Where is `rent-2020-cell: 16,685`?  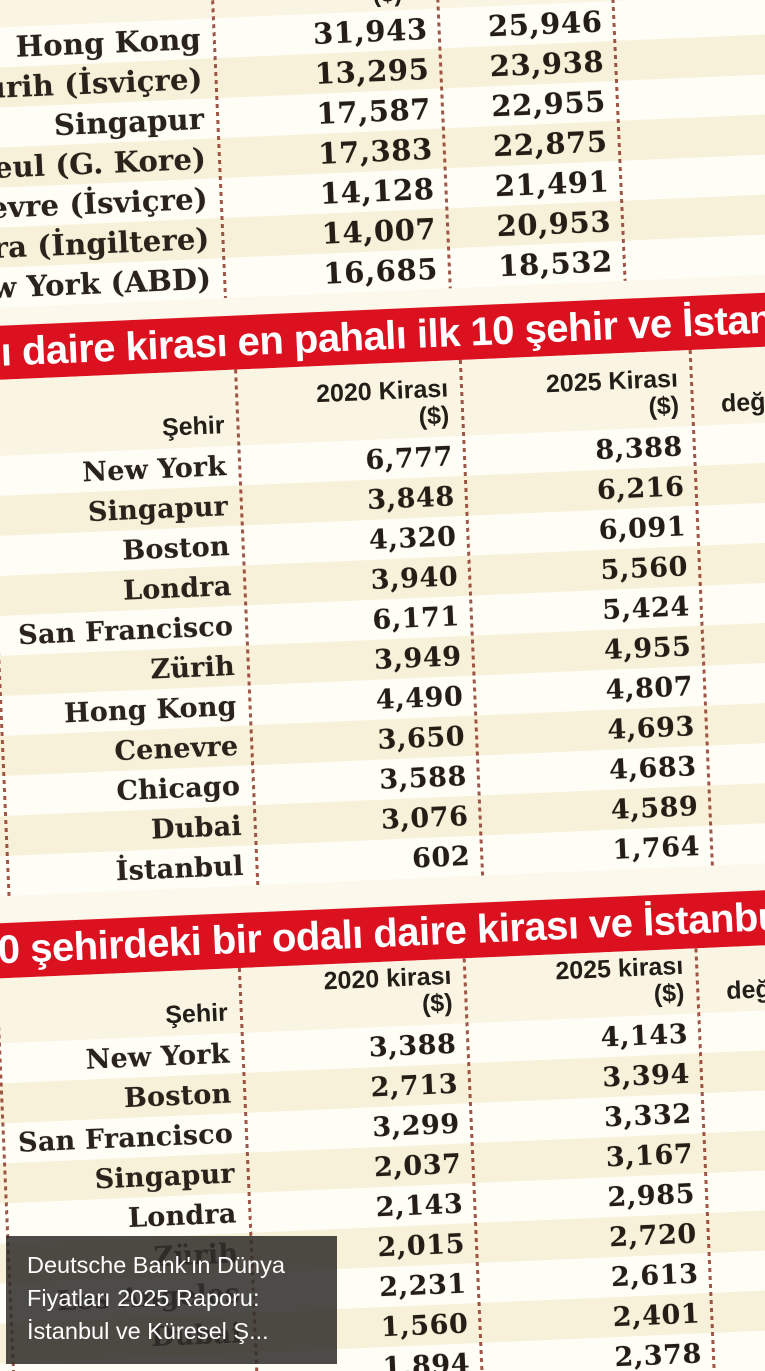
rent-2020-cell: 16,685 is located at coordinates (380, 271).